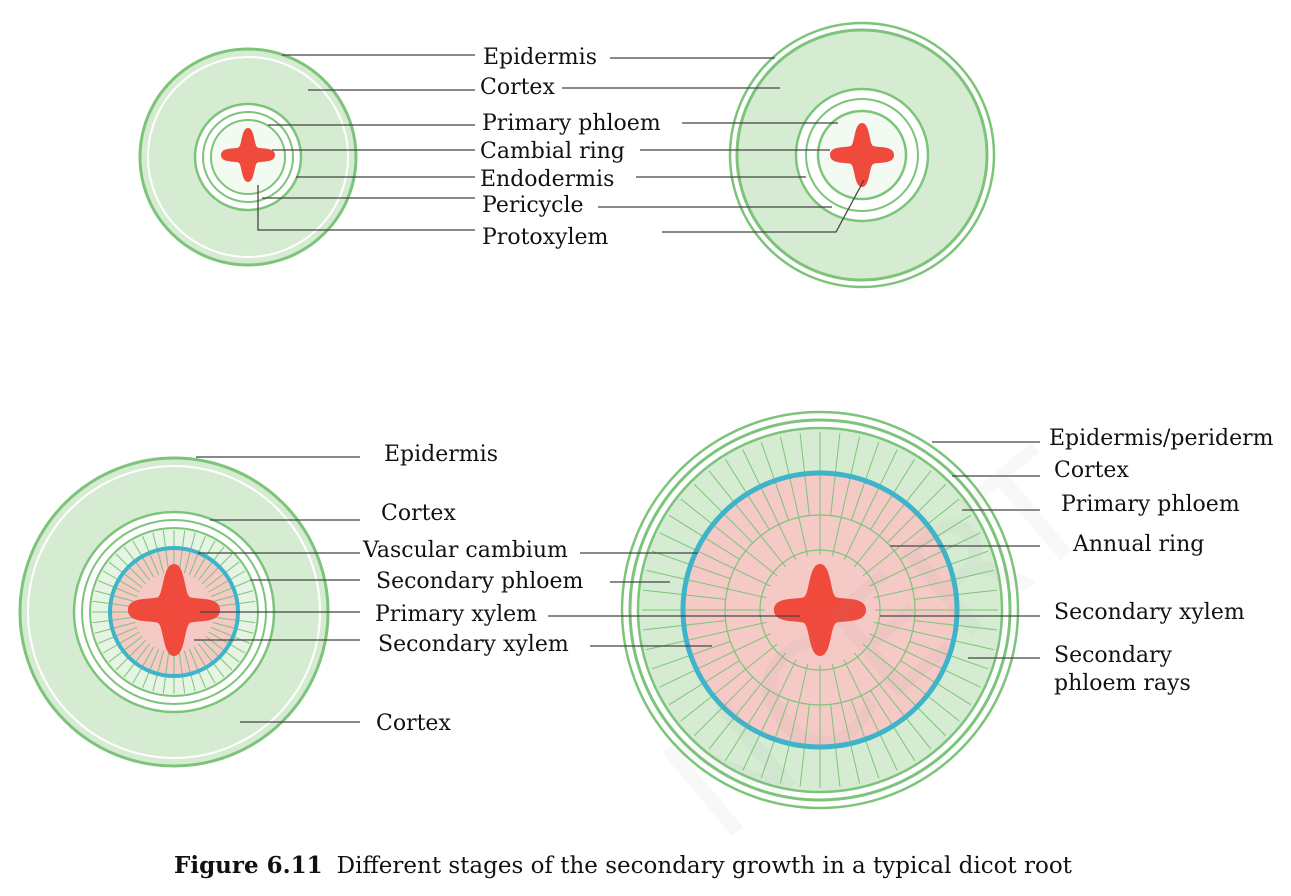  Describe the element at coordinates (1091, 470) in the screenshot. I see `label-cortex-br: Cortex` at that location.